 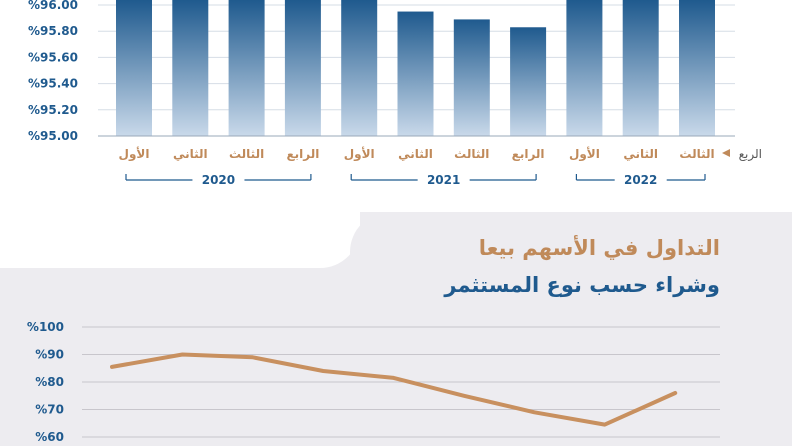 What do you see at coordinates (640, 180) in the screenshot?
I see `year-label: 2022` at bounding box center [640, 180].